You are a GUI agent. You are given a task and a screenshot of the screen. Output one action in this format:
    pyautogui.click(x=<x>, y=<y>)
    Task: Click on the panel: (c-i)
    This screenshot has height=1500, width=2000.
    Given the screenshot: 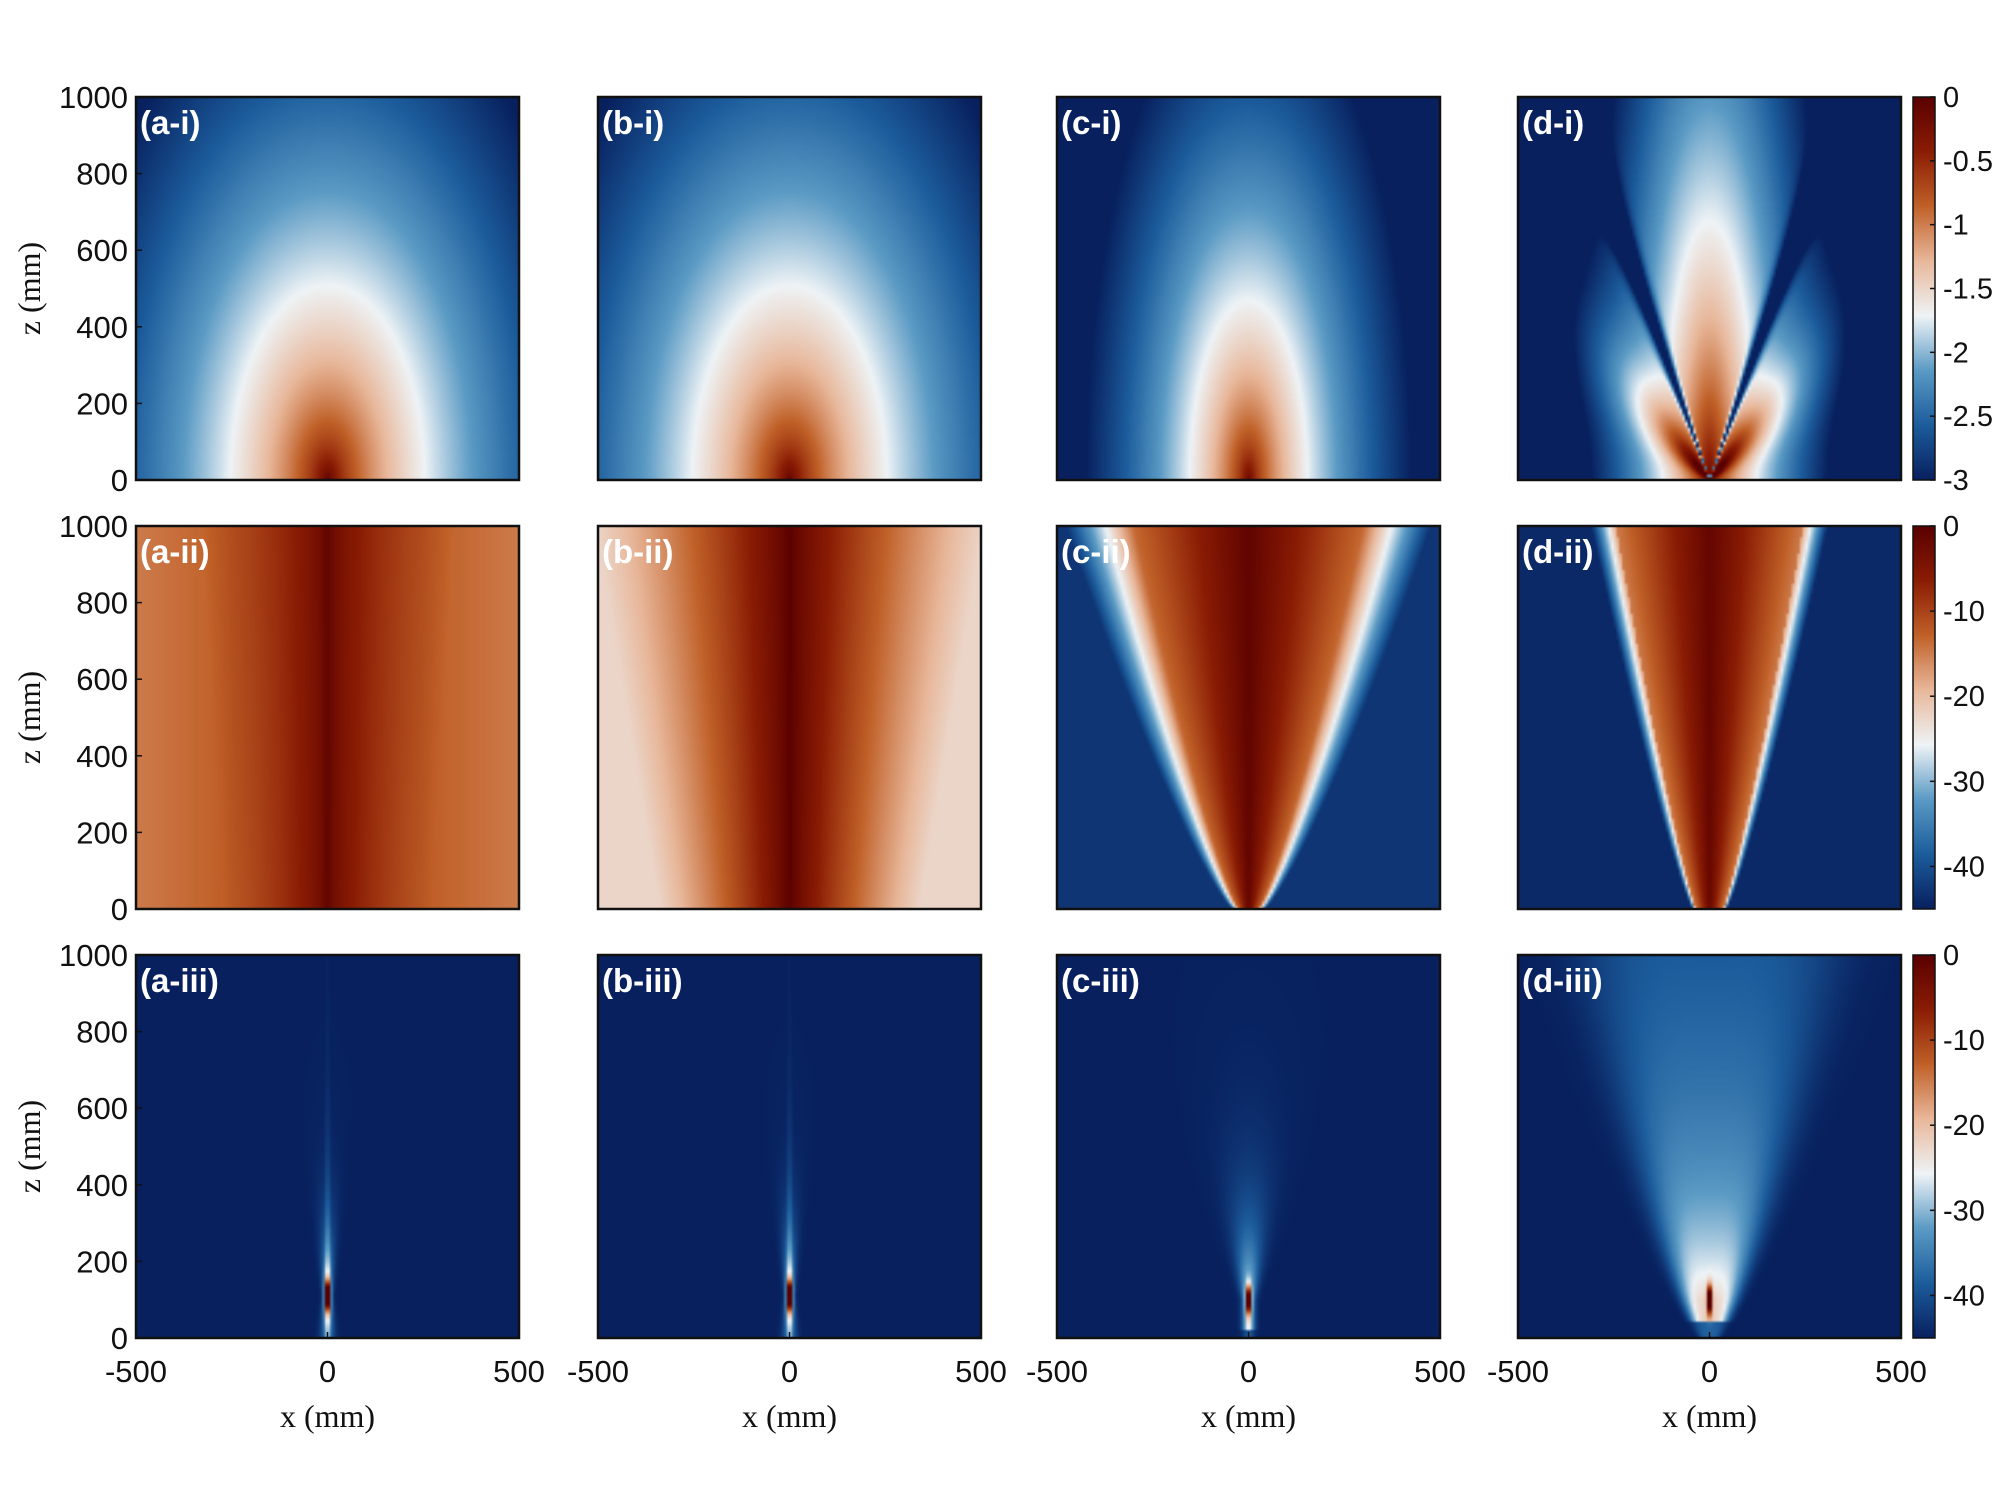 What is the action you would take?
    pyautogui.click(x=1248, y=288)
    